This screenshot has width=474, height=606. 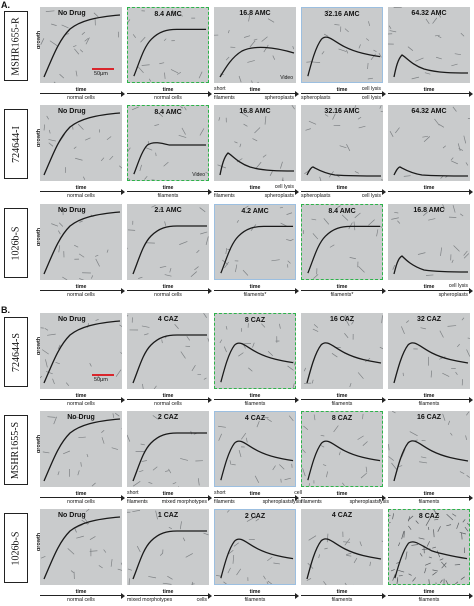 I want to click on axis-line, so click(x=81, y=290).